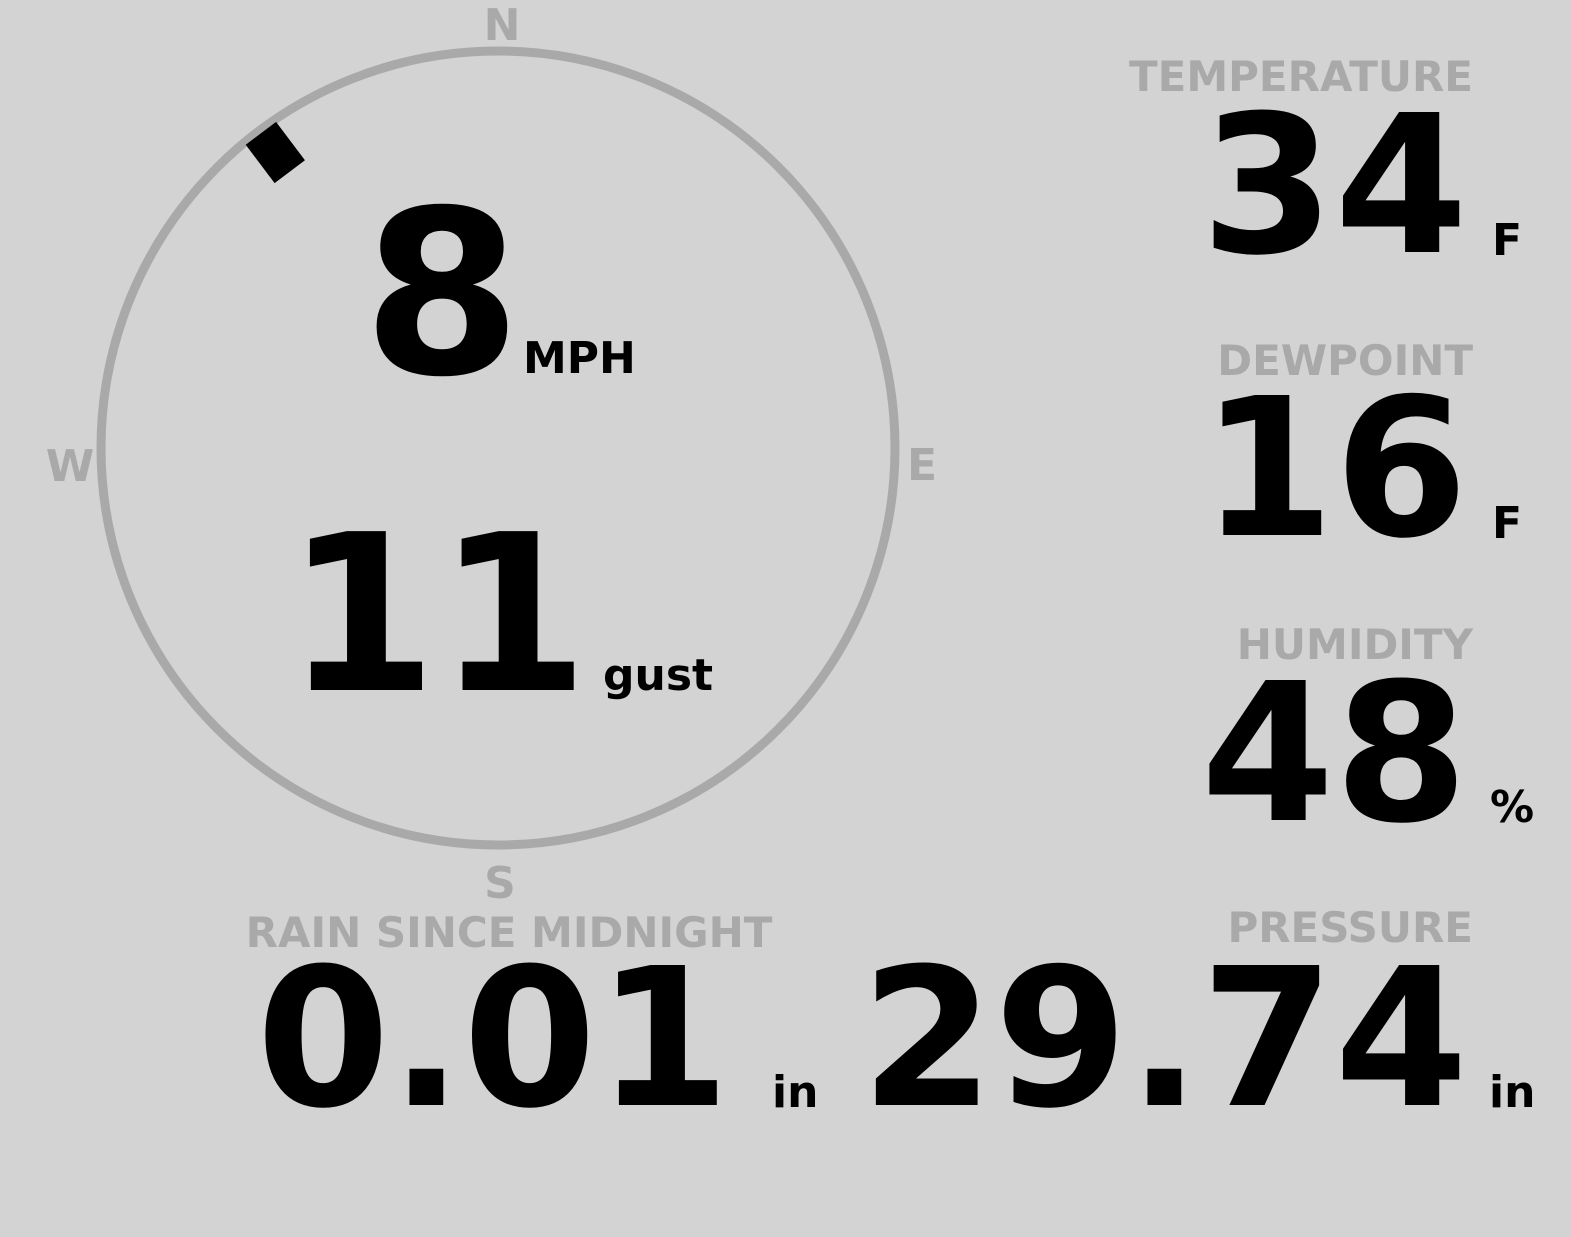  I want to click on humidity-label: HUMIDITY, so click(1355, 644).